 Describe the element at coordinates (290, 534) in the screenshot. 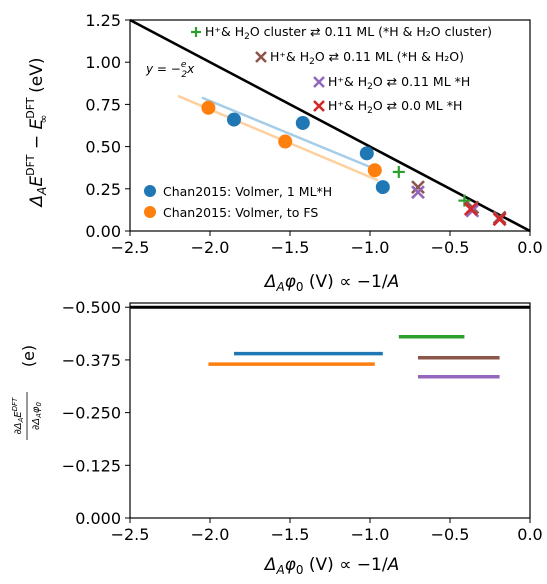

I see `bottom-x-tick-label: −1.5` at that location.